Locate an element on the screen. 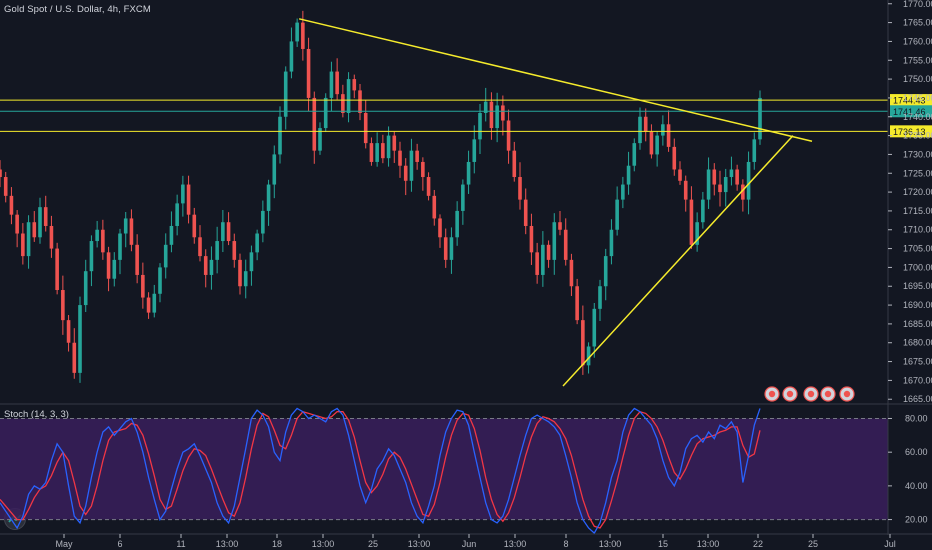 This screenshot has height=550, width=932. time-tick-label: 25 is located at coordinates (813, 544).